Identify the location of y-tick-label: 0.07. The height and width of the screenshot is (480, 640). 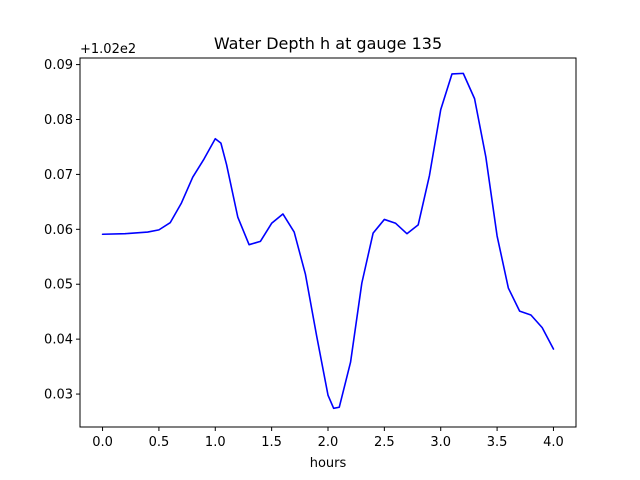
(58, 175).